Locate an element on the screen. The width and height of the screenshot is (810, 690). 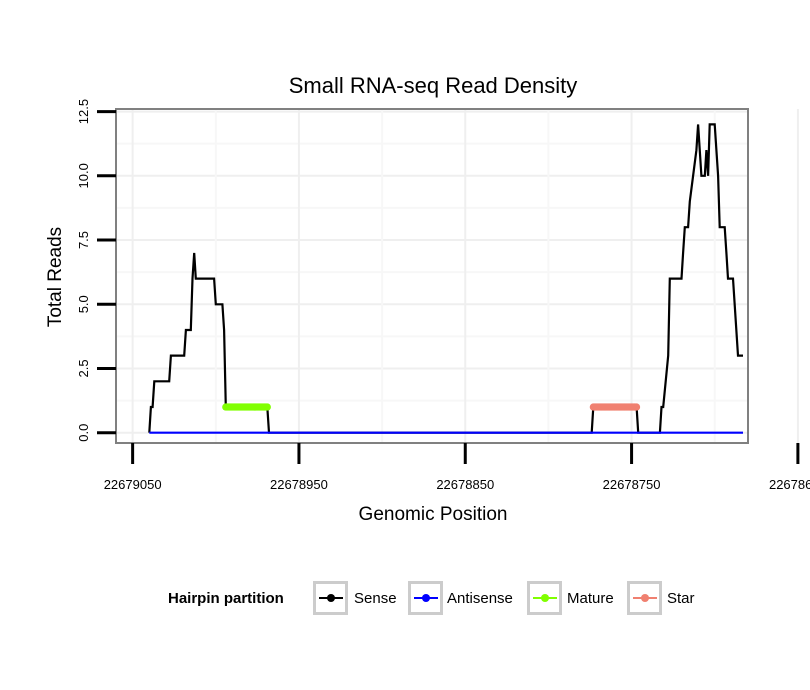
y-axis-title: Total Reads is located at coordinates (55, 277).